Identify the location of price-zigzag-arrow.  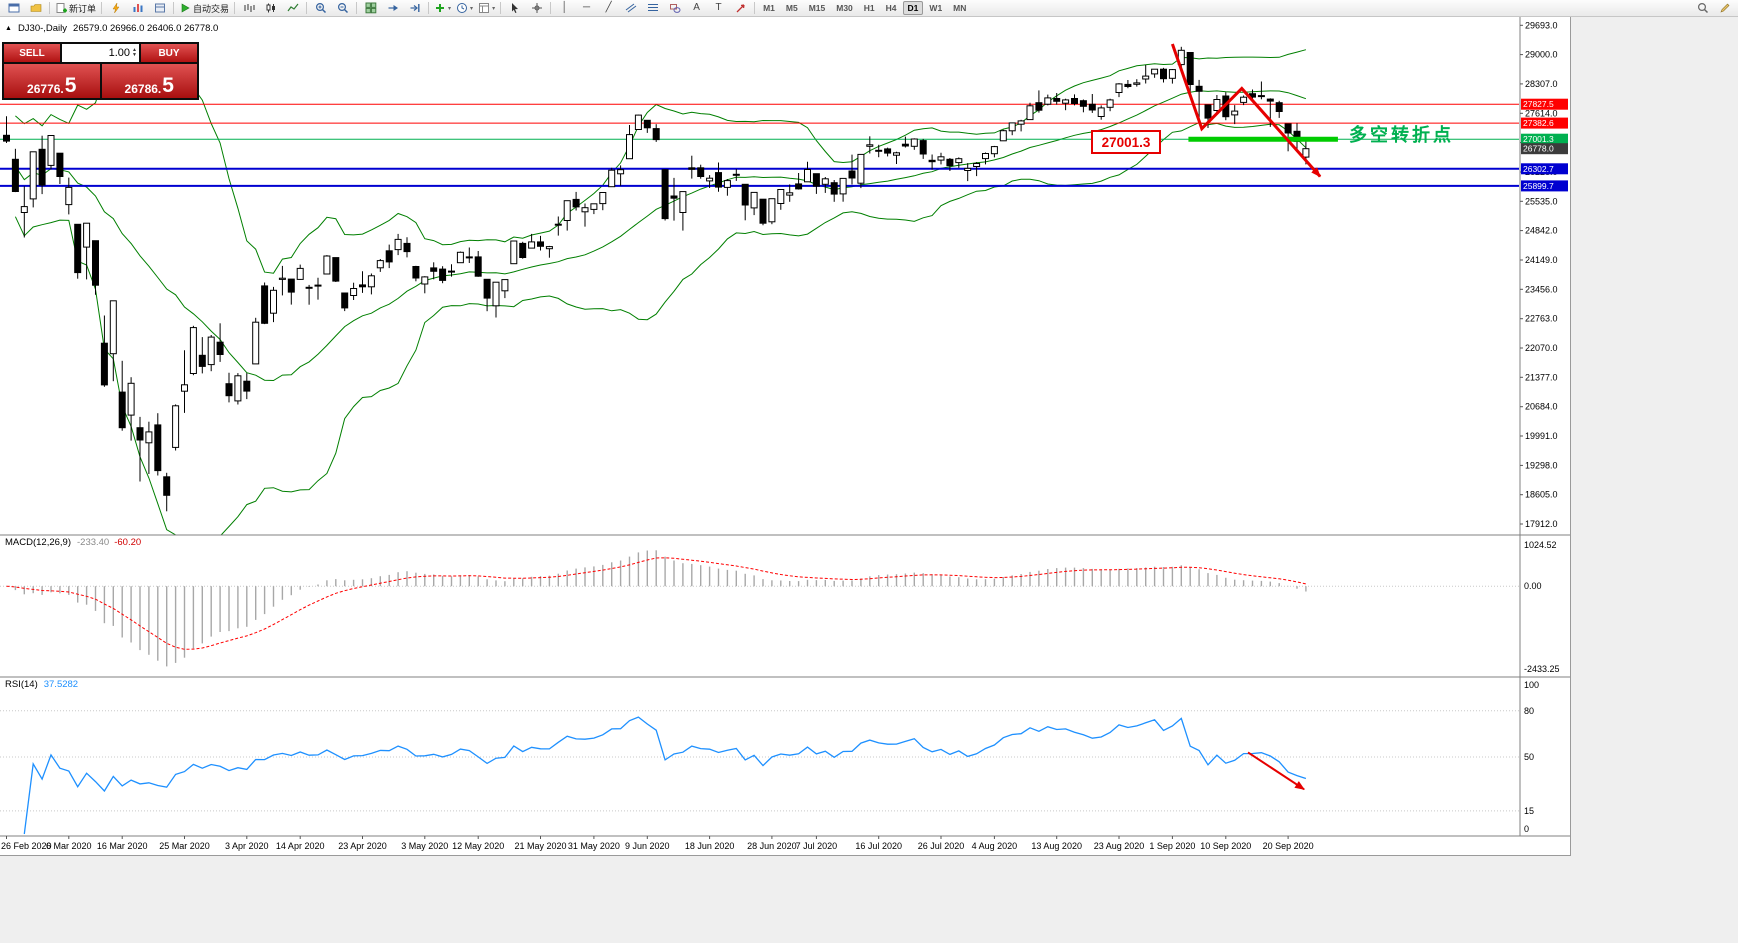
(1246, 110).